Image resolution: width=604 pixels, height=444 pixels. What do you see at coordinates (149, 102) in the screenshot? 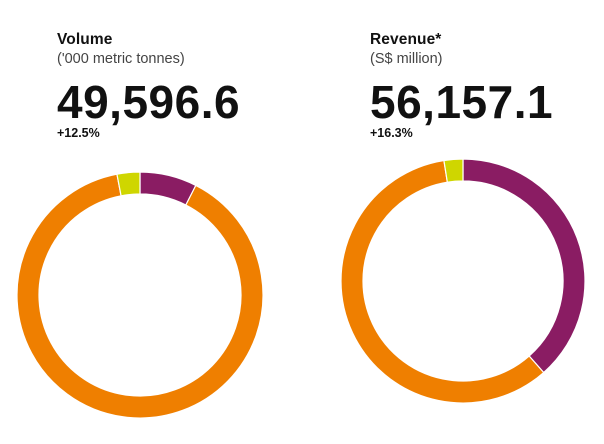
I see `volume-total: 49,596.6` at bounding box center [149, 102].